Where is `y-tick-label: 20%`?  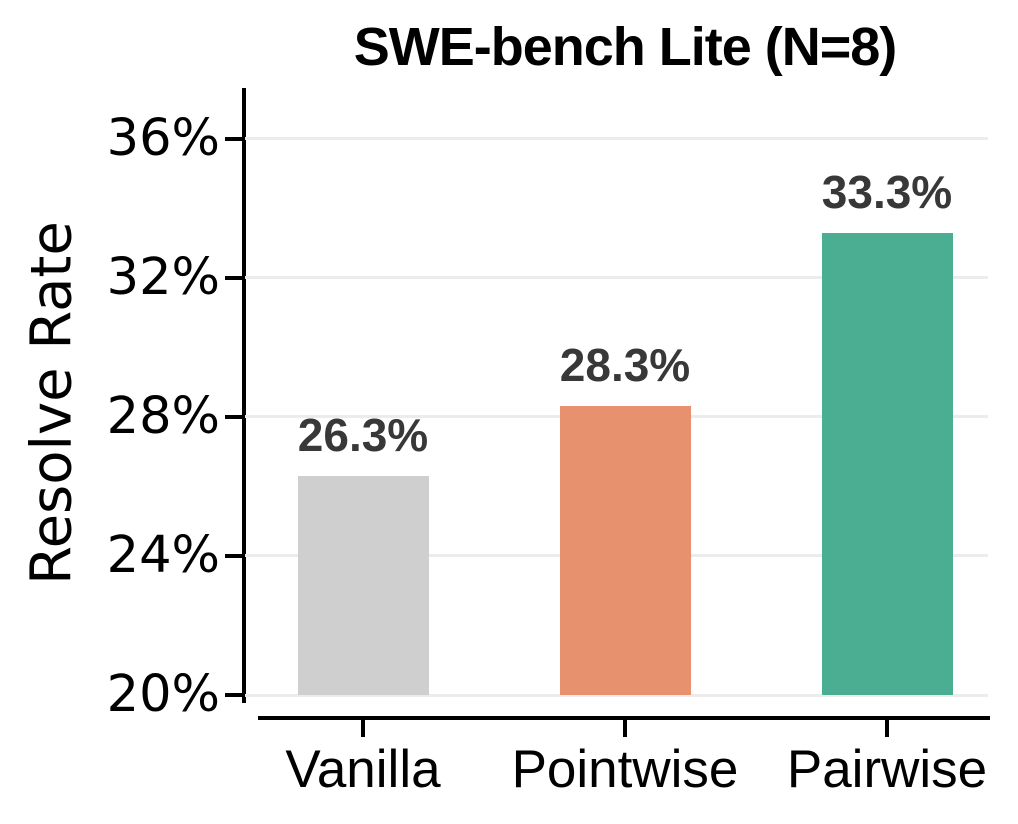
y-tick-label: 20% is located at coordinates (163, 694).